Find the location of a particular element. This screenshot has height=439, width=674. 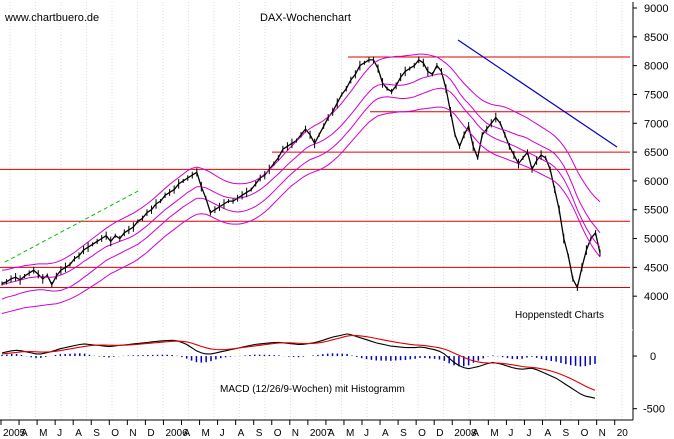

macd-tick-label: -500 is located at coordinates (654, 410).